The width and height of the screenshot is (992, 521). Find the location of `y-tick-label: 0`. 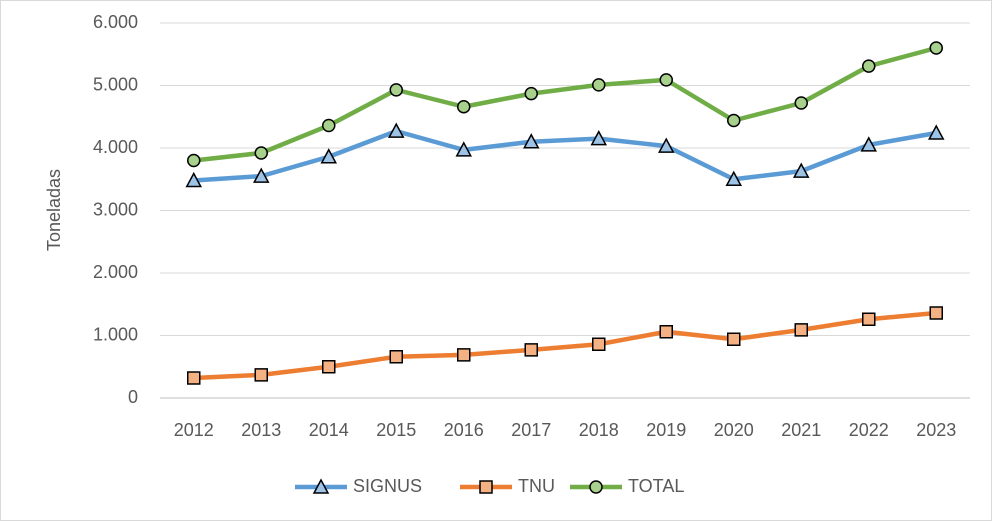

y-tick-label: 0 is located at coordinates (133, 397).